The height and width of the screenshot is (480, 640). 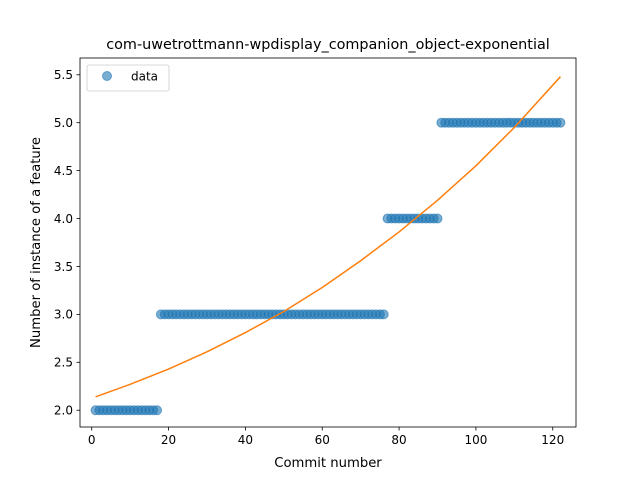 What do you see at coordinates (144, 77) in the screenshot?
I see `legend-label-data: data` at bounding box center [144, 77].